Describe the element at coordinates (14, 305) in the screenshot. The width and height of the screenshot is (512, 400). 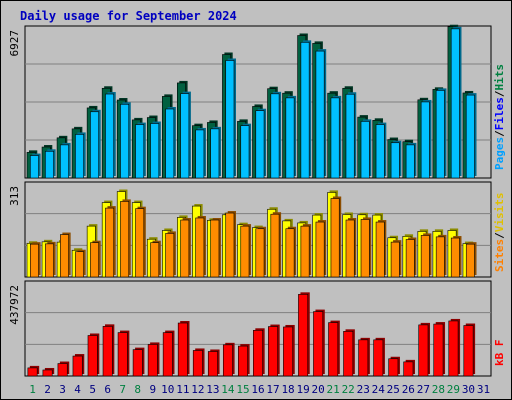
I see `ymax-label-kbytes: 437972` at that location.